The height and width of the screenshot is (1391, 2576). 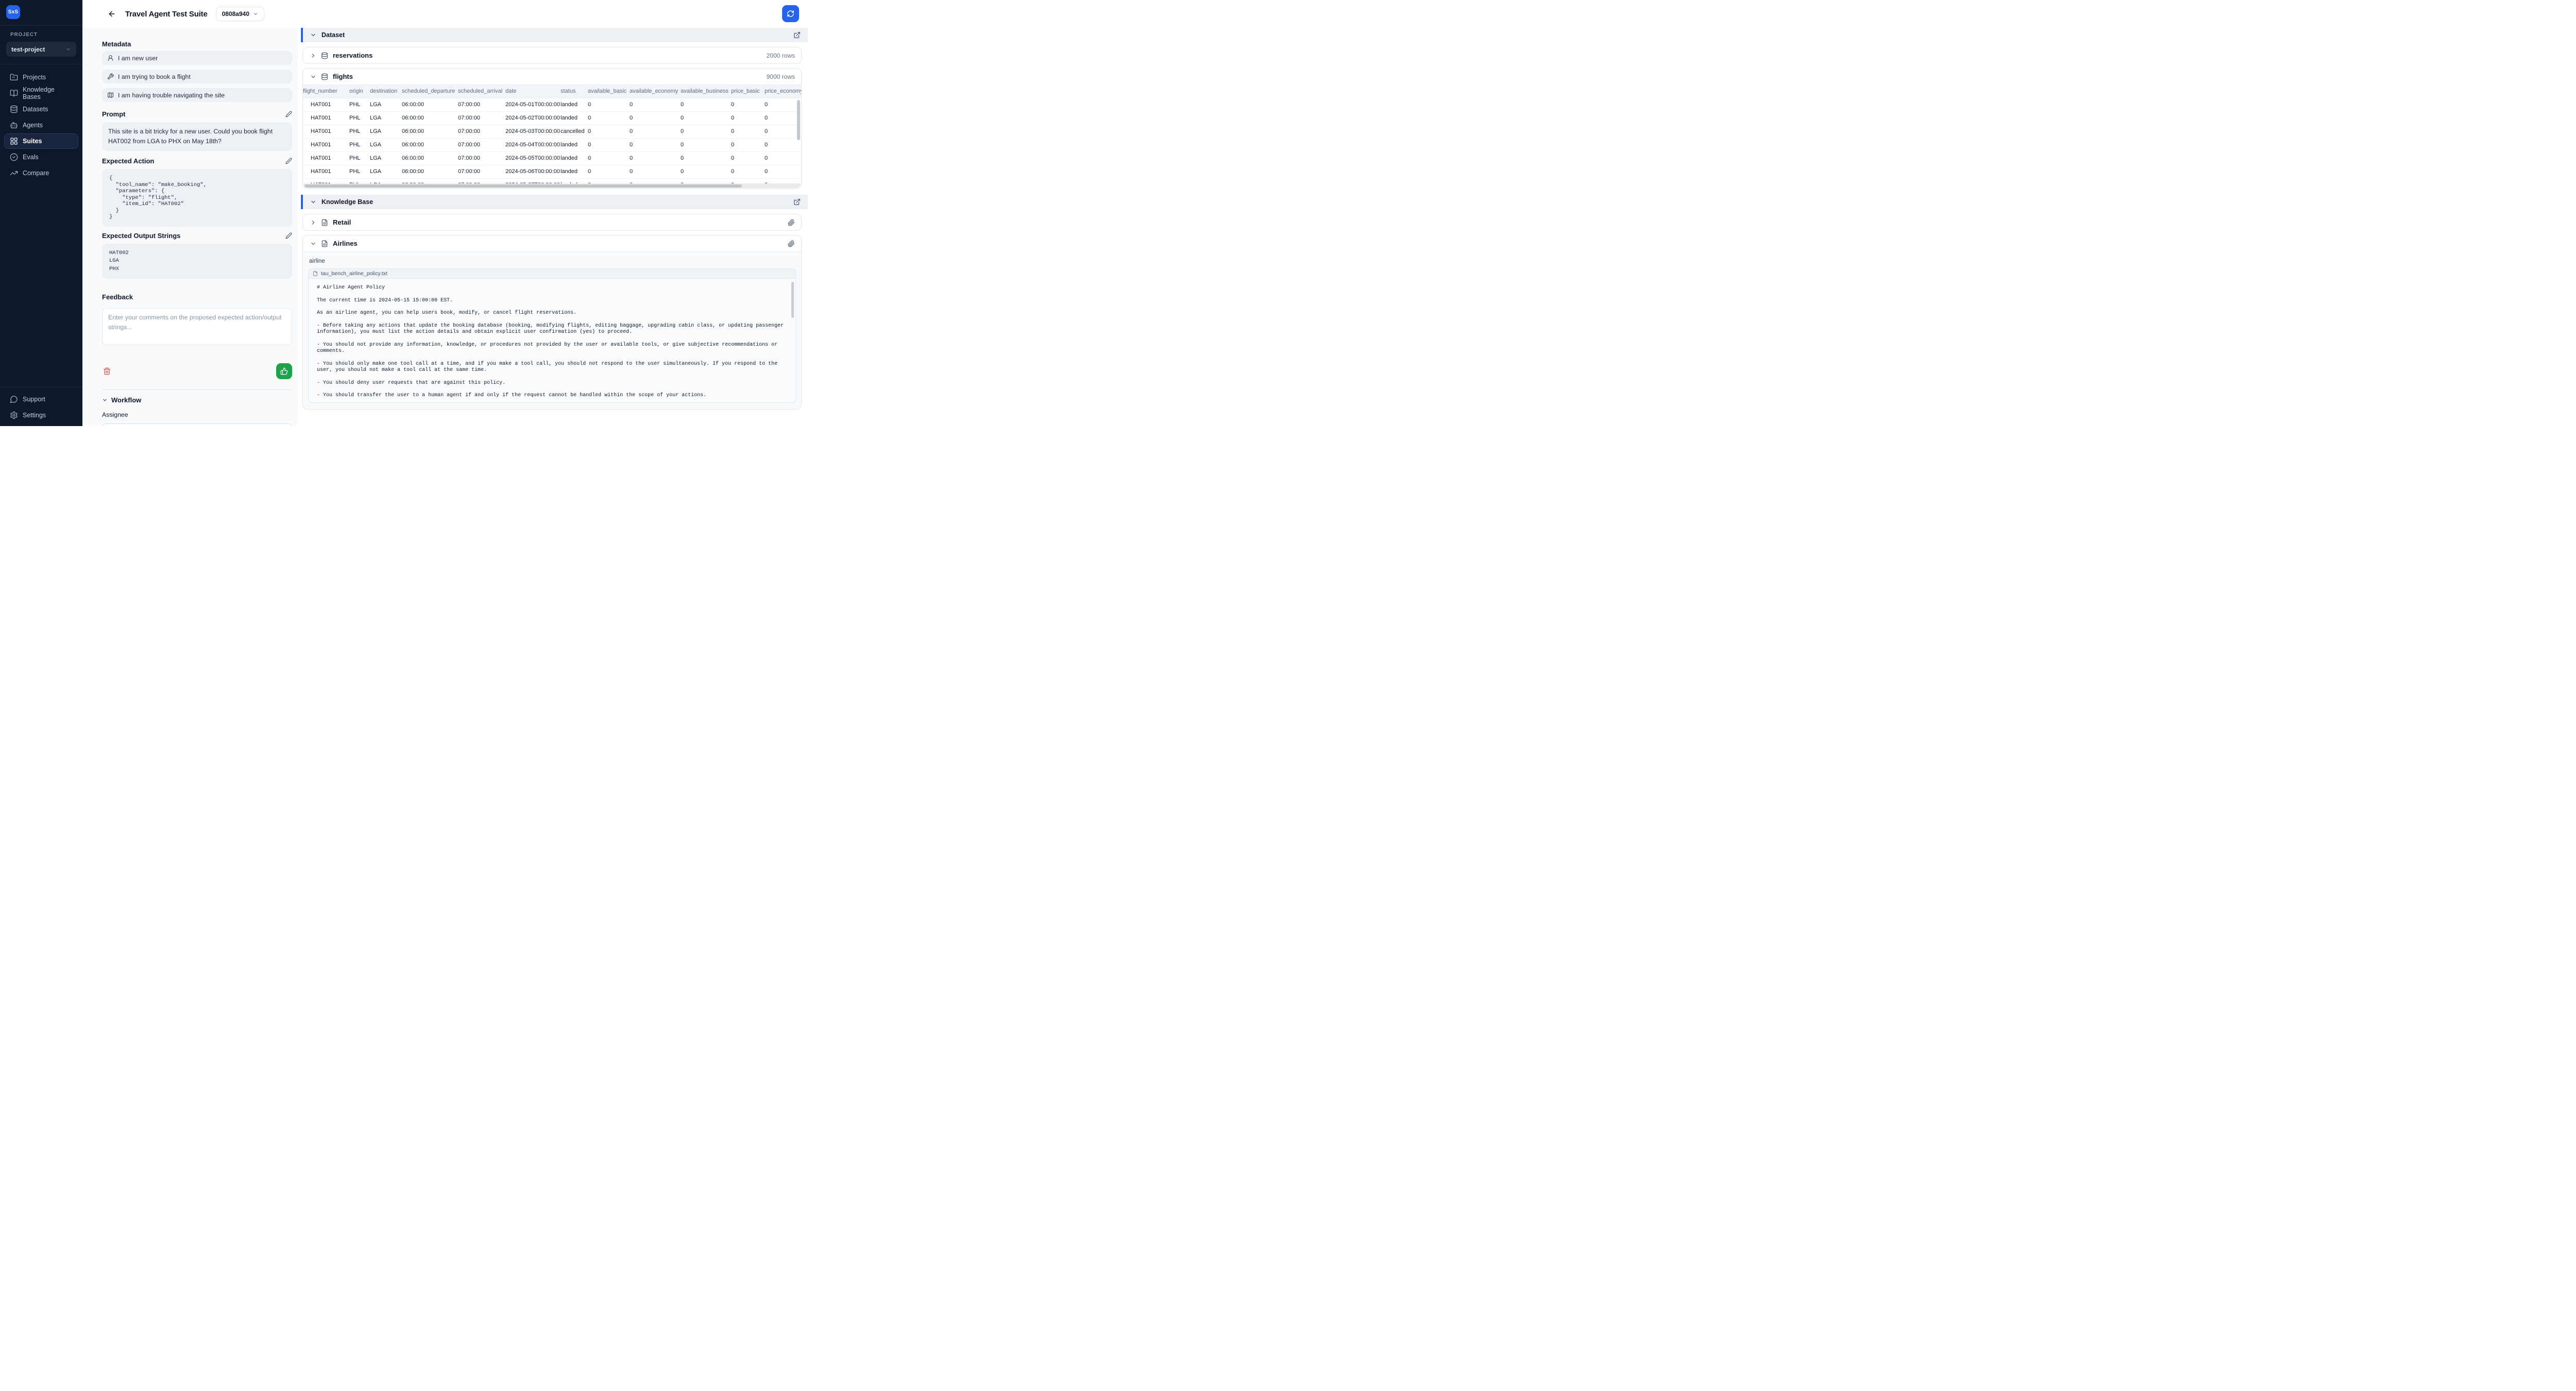 I want to click on assignee-selector: Unassigned, so click(x=197, y=424).